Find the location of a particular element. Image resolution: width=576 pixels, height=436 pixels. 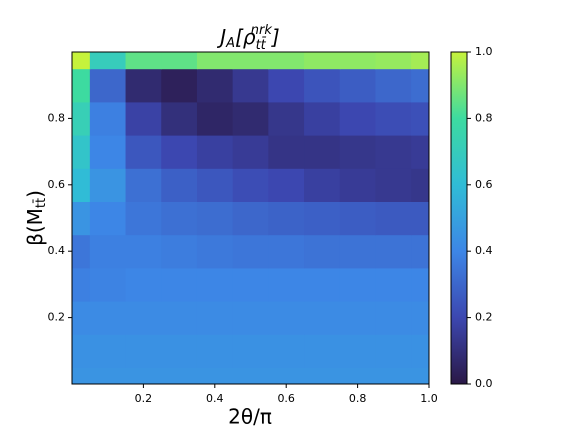

title-part: A is located at coordinates (230, 43).